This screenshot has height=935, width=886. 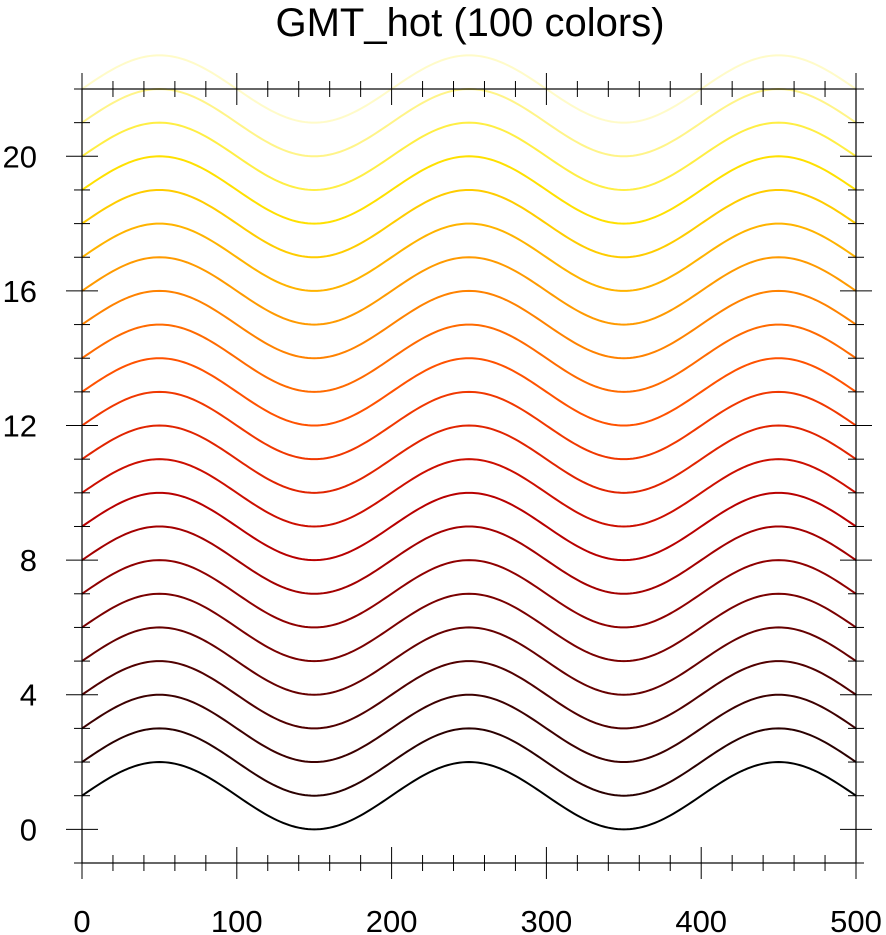 I want to click on x-tick-label: 300, so click(x=547, y=919).